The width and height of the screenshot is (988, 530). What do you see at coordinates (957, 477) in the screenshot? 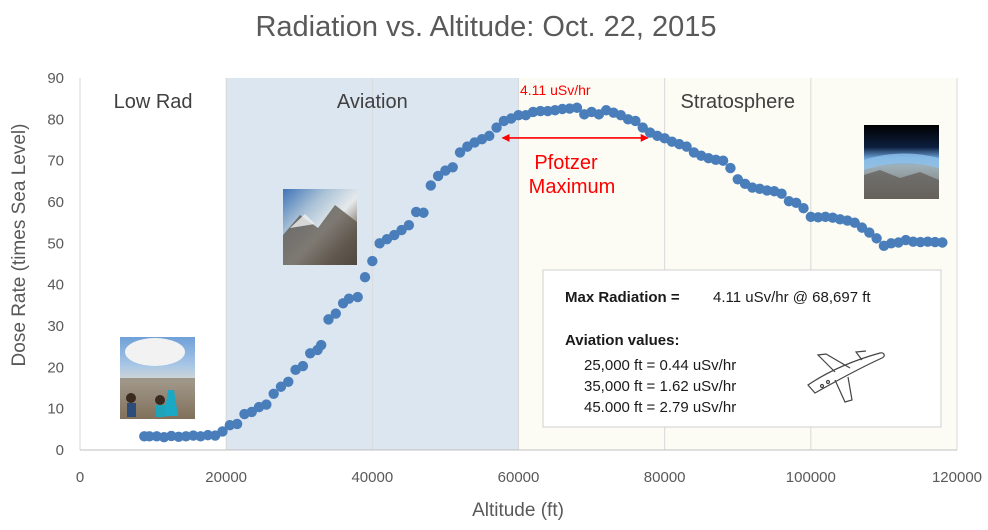
I see `x-tick-label-6: 120000` at bounding box center [957, 477].